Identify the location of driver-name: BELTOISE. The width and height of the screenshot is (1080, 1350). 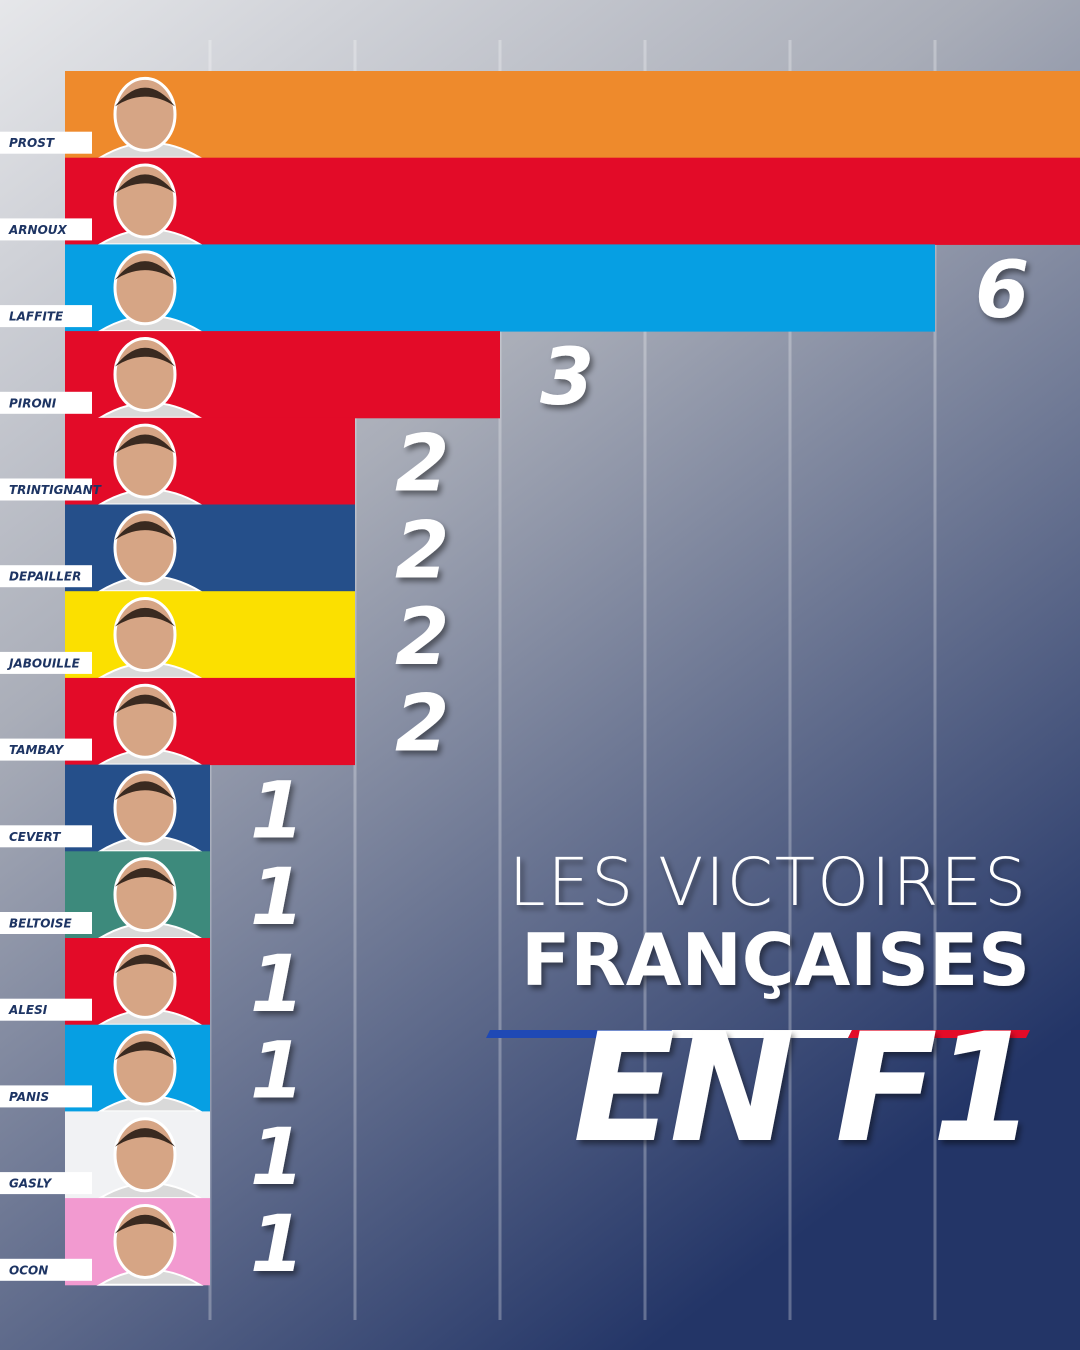
(40, 924).